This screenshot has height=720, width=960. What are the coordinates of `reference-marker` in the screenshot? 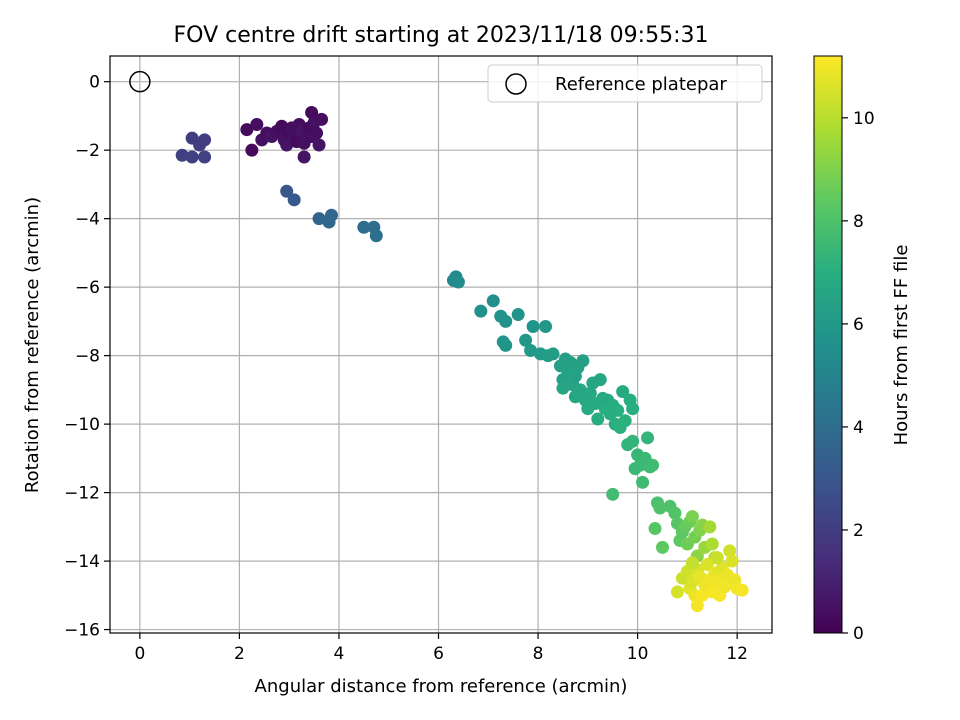 It's located at (140, 81).